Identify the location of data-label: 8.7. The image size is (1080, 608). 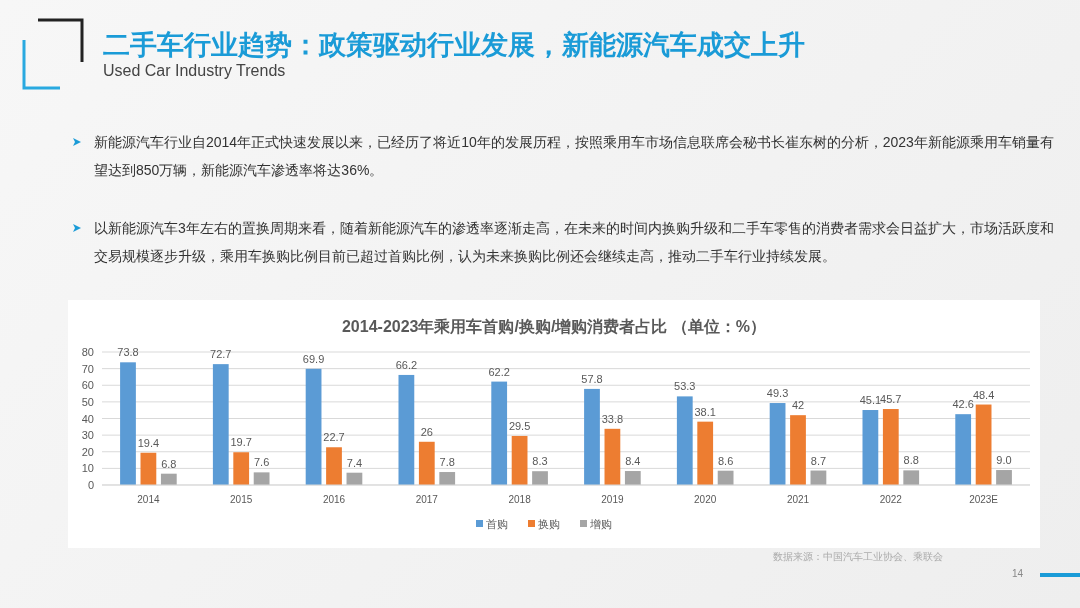
(818, 460).